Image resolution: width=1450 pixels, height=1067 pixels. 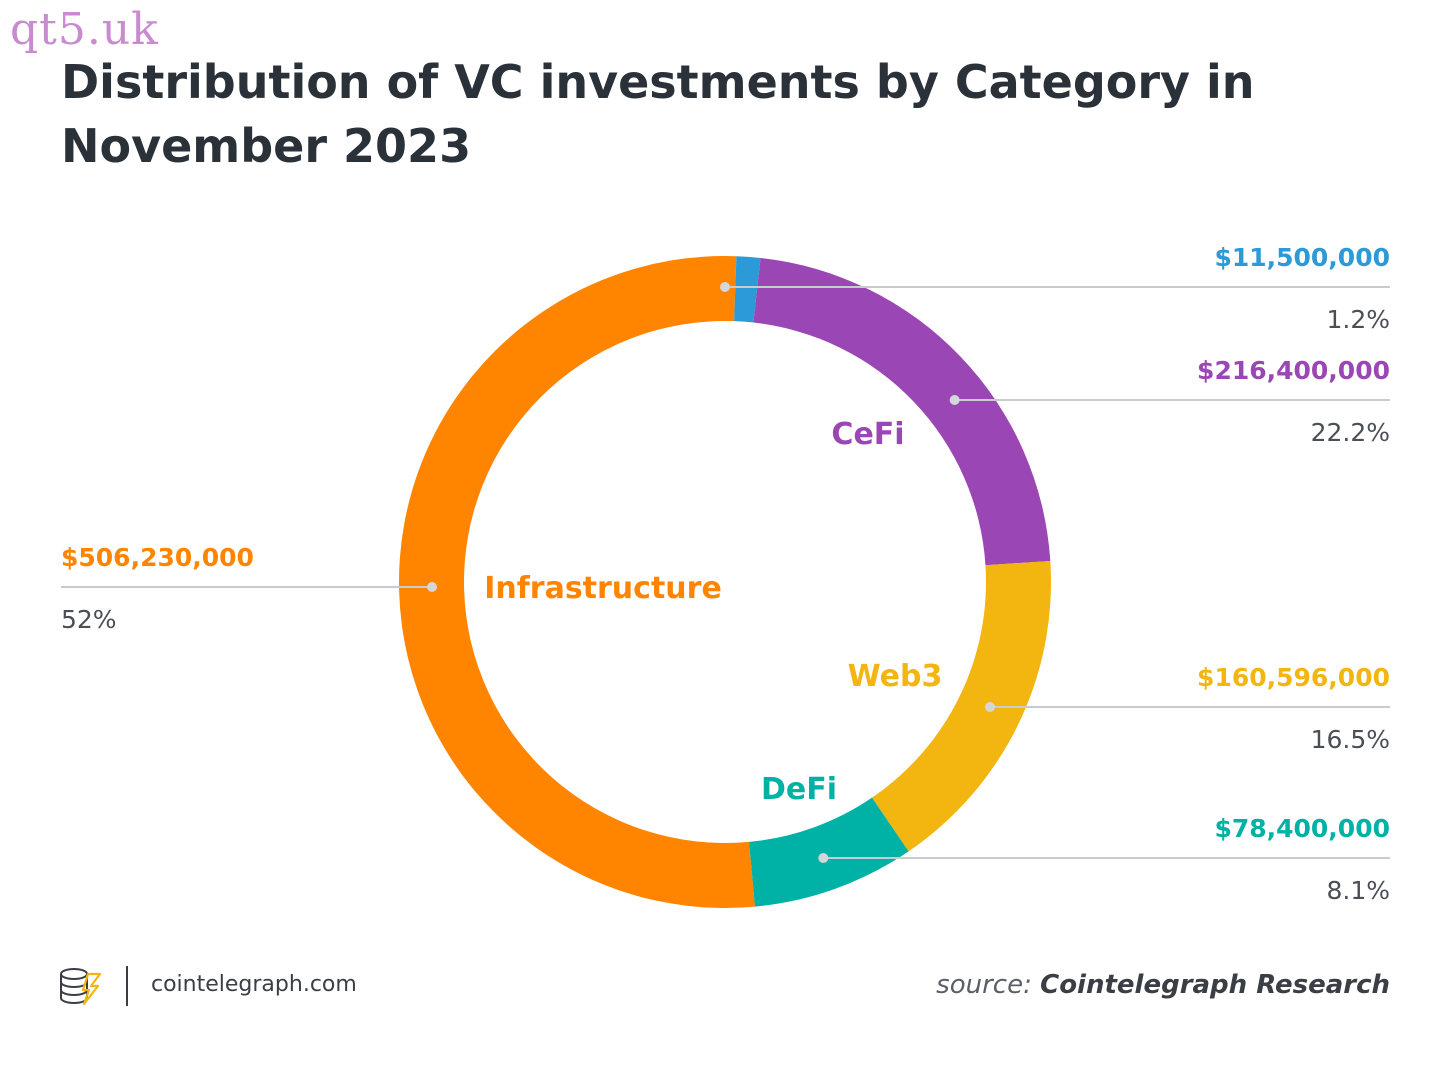 What do you see at coordinates (89, 619) in the screenshot?
I see `percent-label: 52%` at bounding box center [89, 619].